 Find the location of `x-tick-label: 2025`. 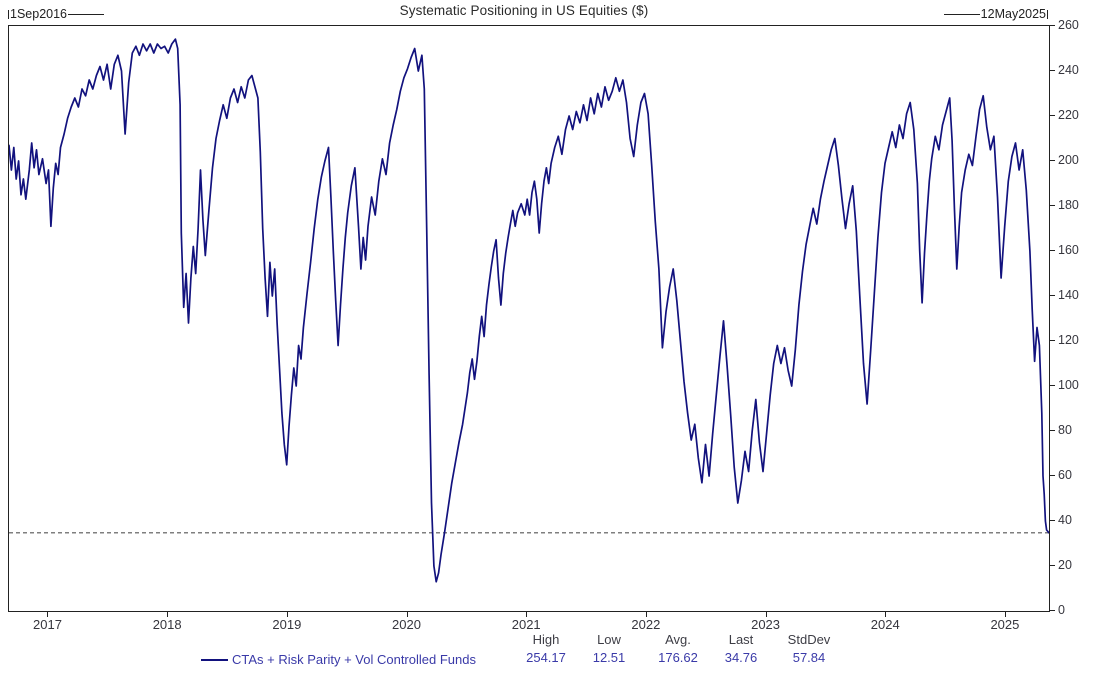

x-tick-label: 2025 is located at coordinates (1005, 624).